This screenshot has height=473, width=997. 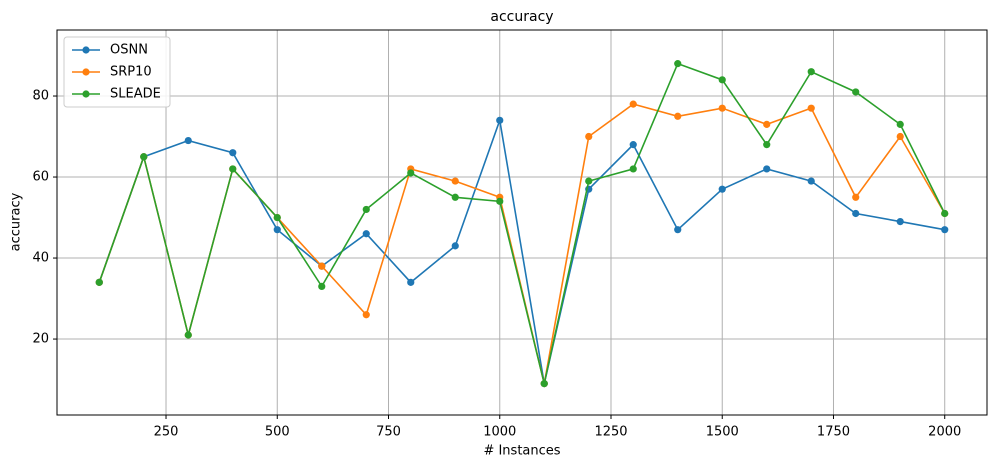 What do you see at coordinates (129, 50) in the screenshot?
I see `legend-label: OSNN` at bounding box center [129, 50].